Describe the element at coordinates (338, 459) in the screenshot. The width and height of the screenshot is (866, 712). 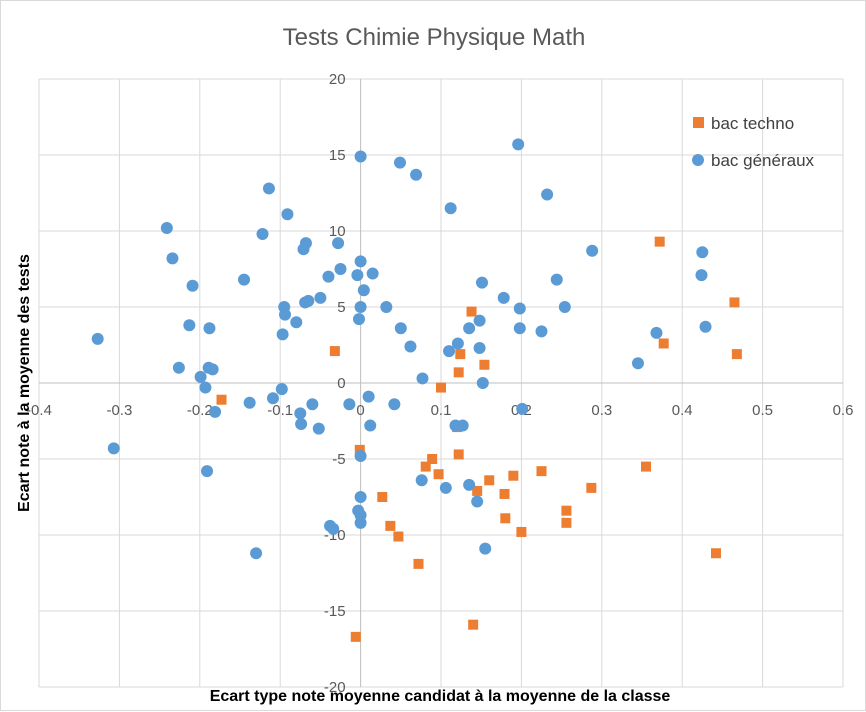
I see `y-tick-label: -5` at that location.